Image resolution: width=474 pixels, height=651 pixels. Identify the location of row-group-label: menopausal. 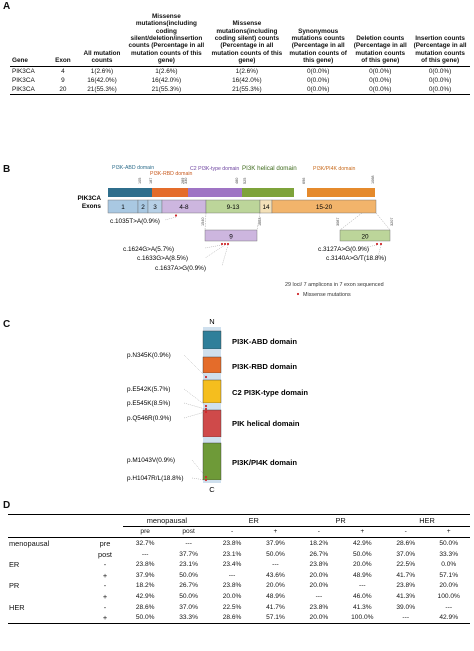
(29, 543).